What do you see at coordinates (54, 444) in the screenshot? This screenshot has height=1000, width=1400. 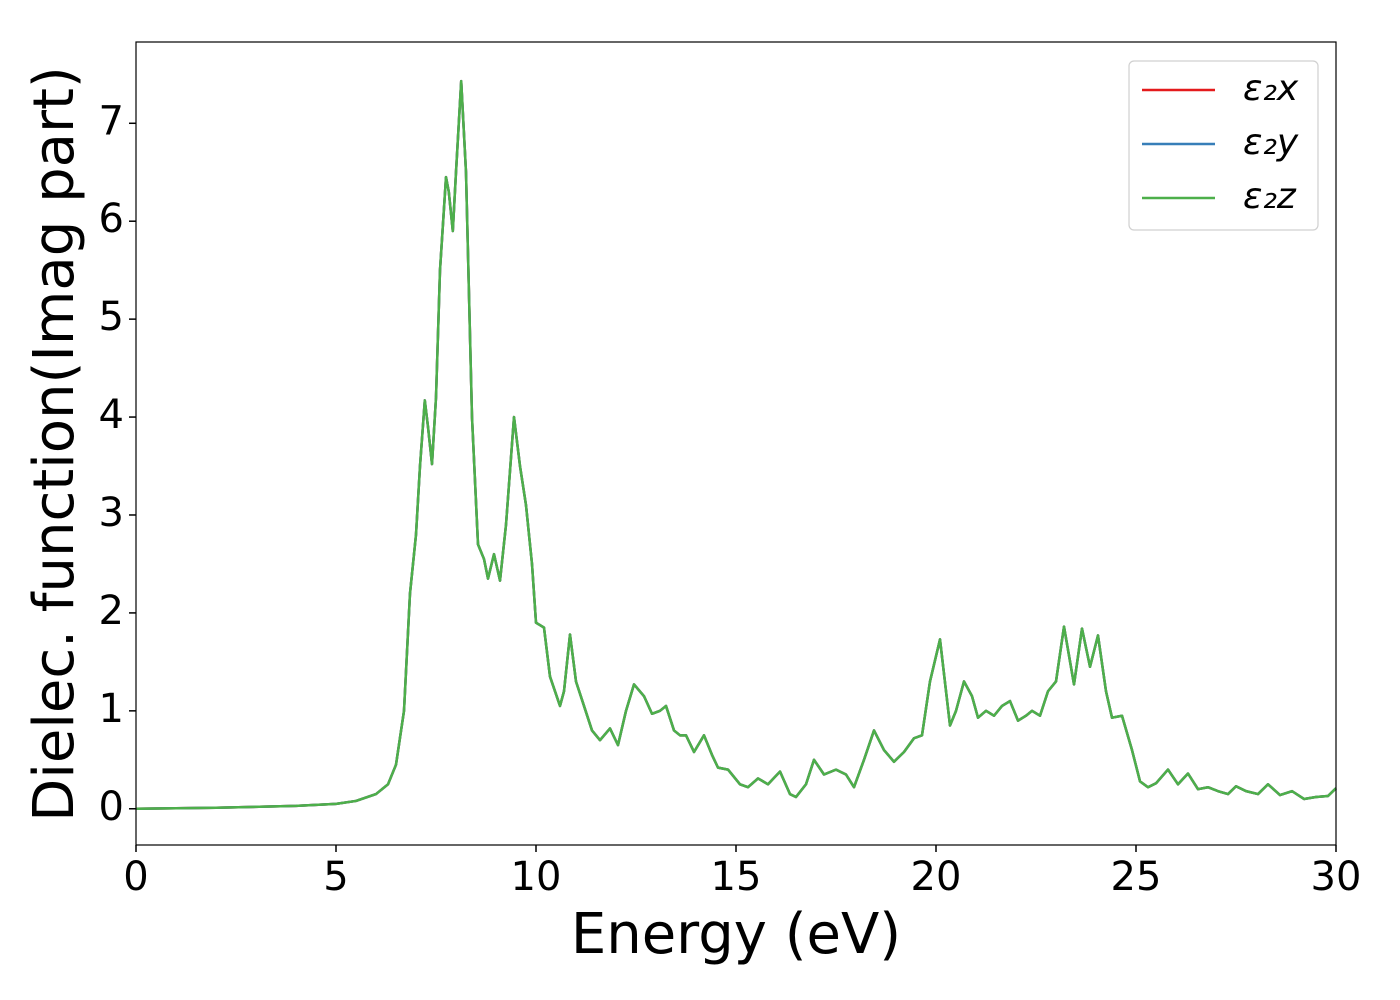 I see `y-axis-label: Dielec. function(Imag part)` at bounding box center [54, 444].